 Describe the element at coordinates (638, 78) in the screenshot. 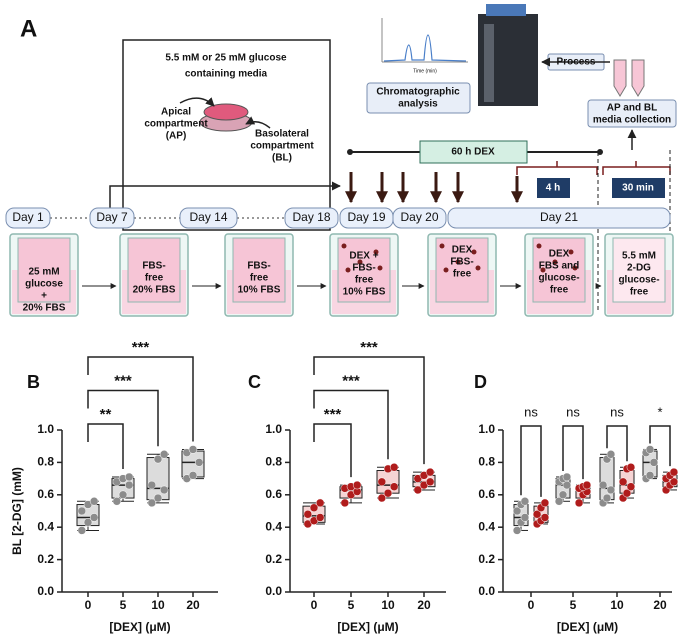

I see `tube` at that location.